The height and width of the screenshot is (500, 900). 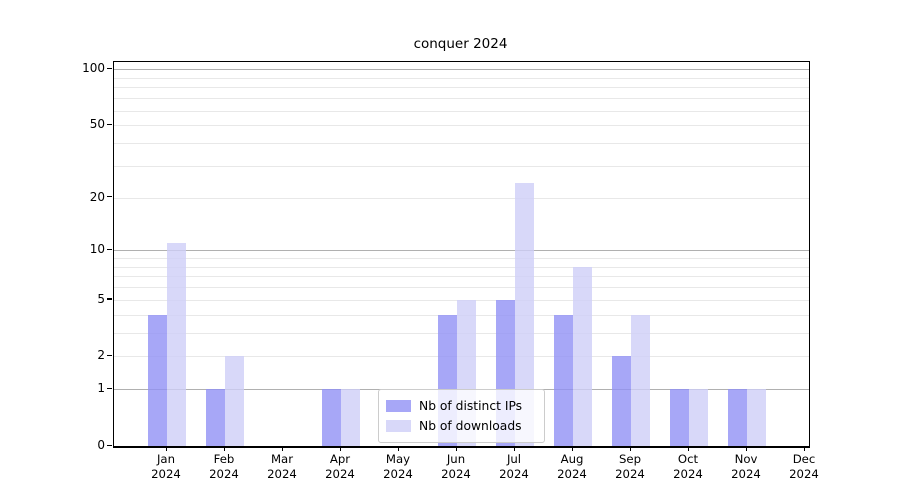 What do you see at coordinates (756, 417) in the screenshot?
I see `bar-nb-of-downloads-nov-2024` at bounding box center [756, 417].